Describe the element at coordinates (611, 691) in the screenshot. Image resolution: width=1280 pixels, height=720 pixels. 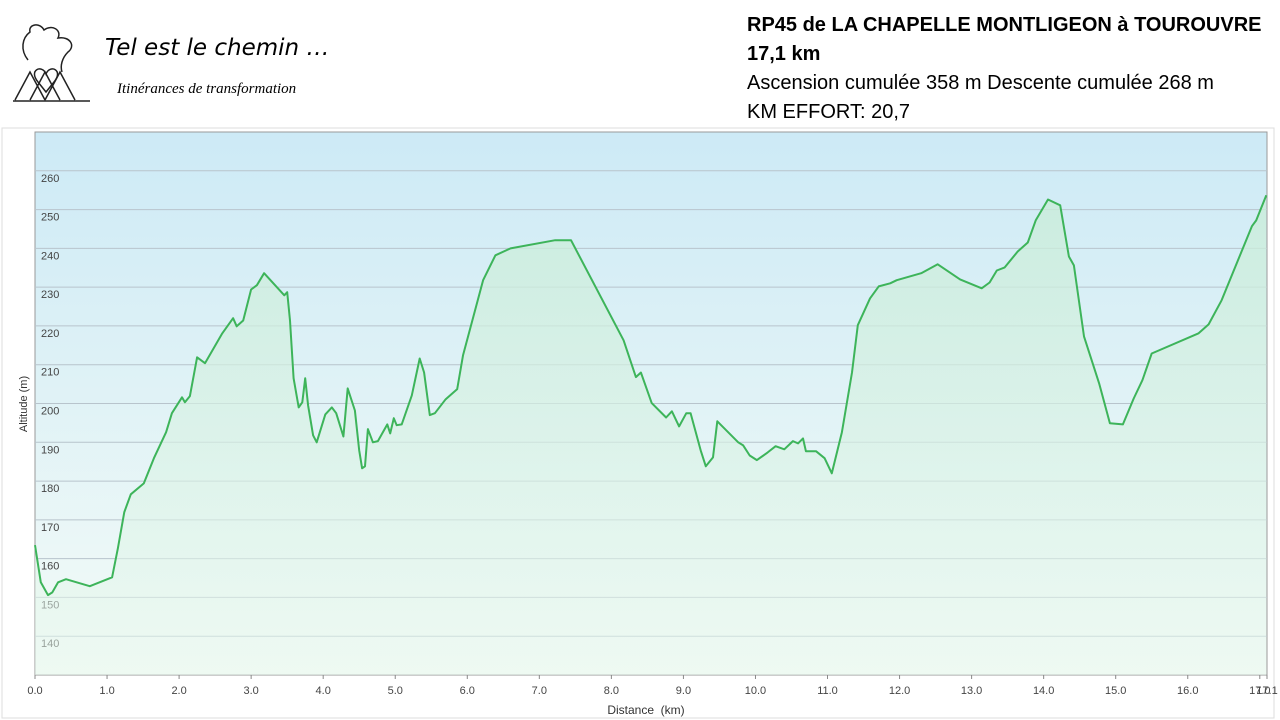
I see `x-tick-label: 8.0` at that location.